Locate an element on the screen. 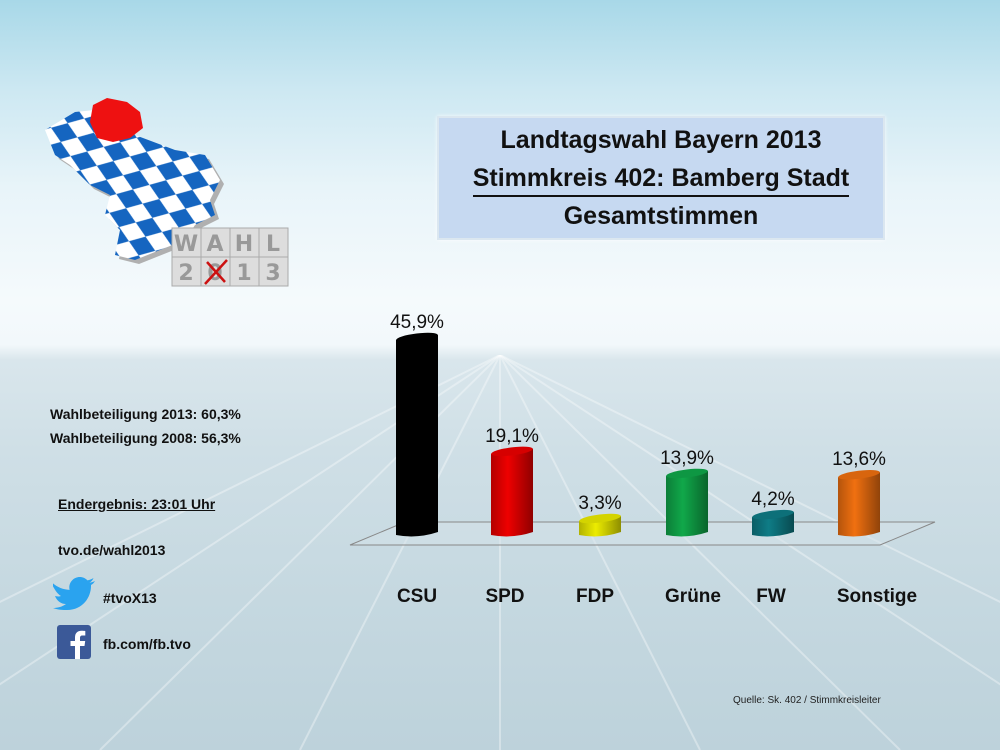 The height and width of the screenshot is (750, 1000). twitter-icon is located at coordinates (75, 593).